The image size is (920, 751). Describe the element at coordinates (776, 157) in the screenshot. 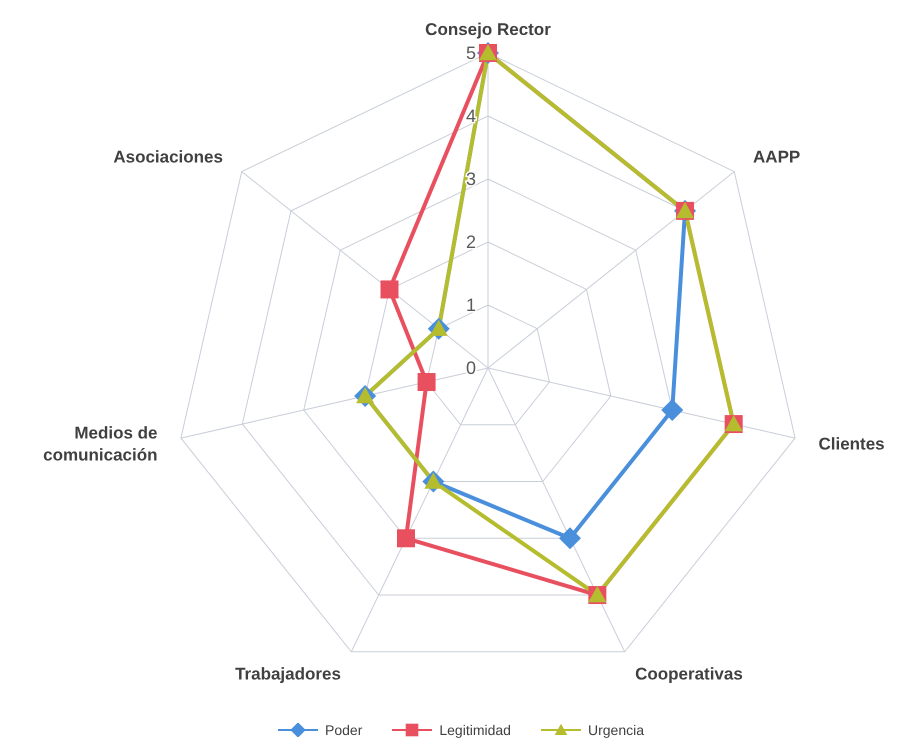

I see `spoke-label: AAPP` at that location.